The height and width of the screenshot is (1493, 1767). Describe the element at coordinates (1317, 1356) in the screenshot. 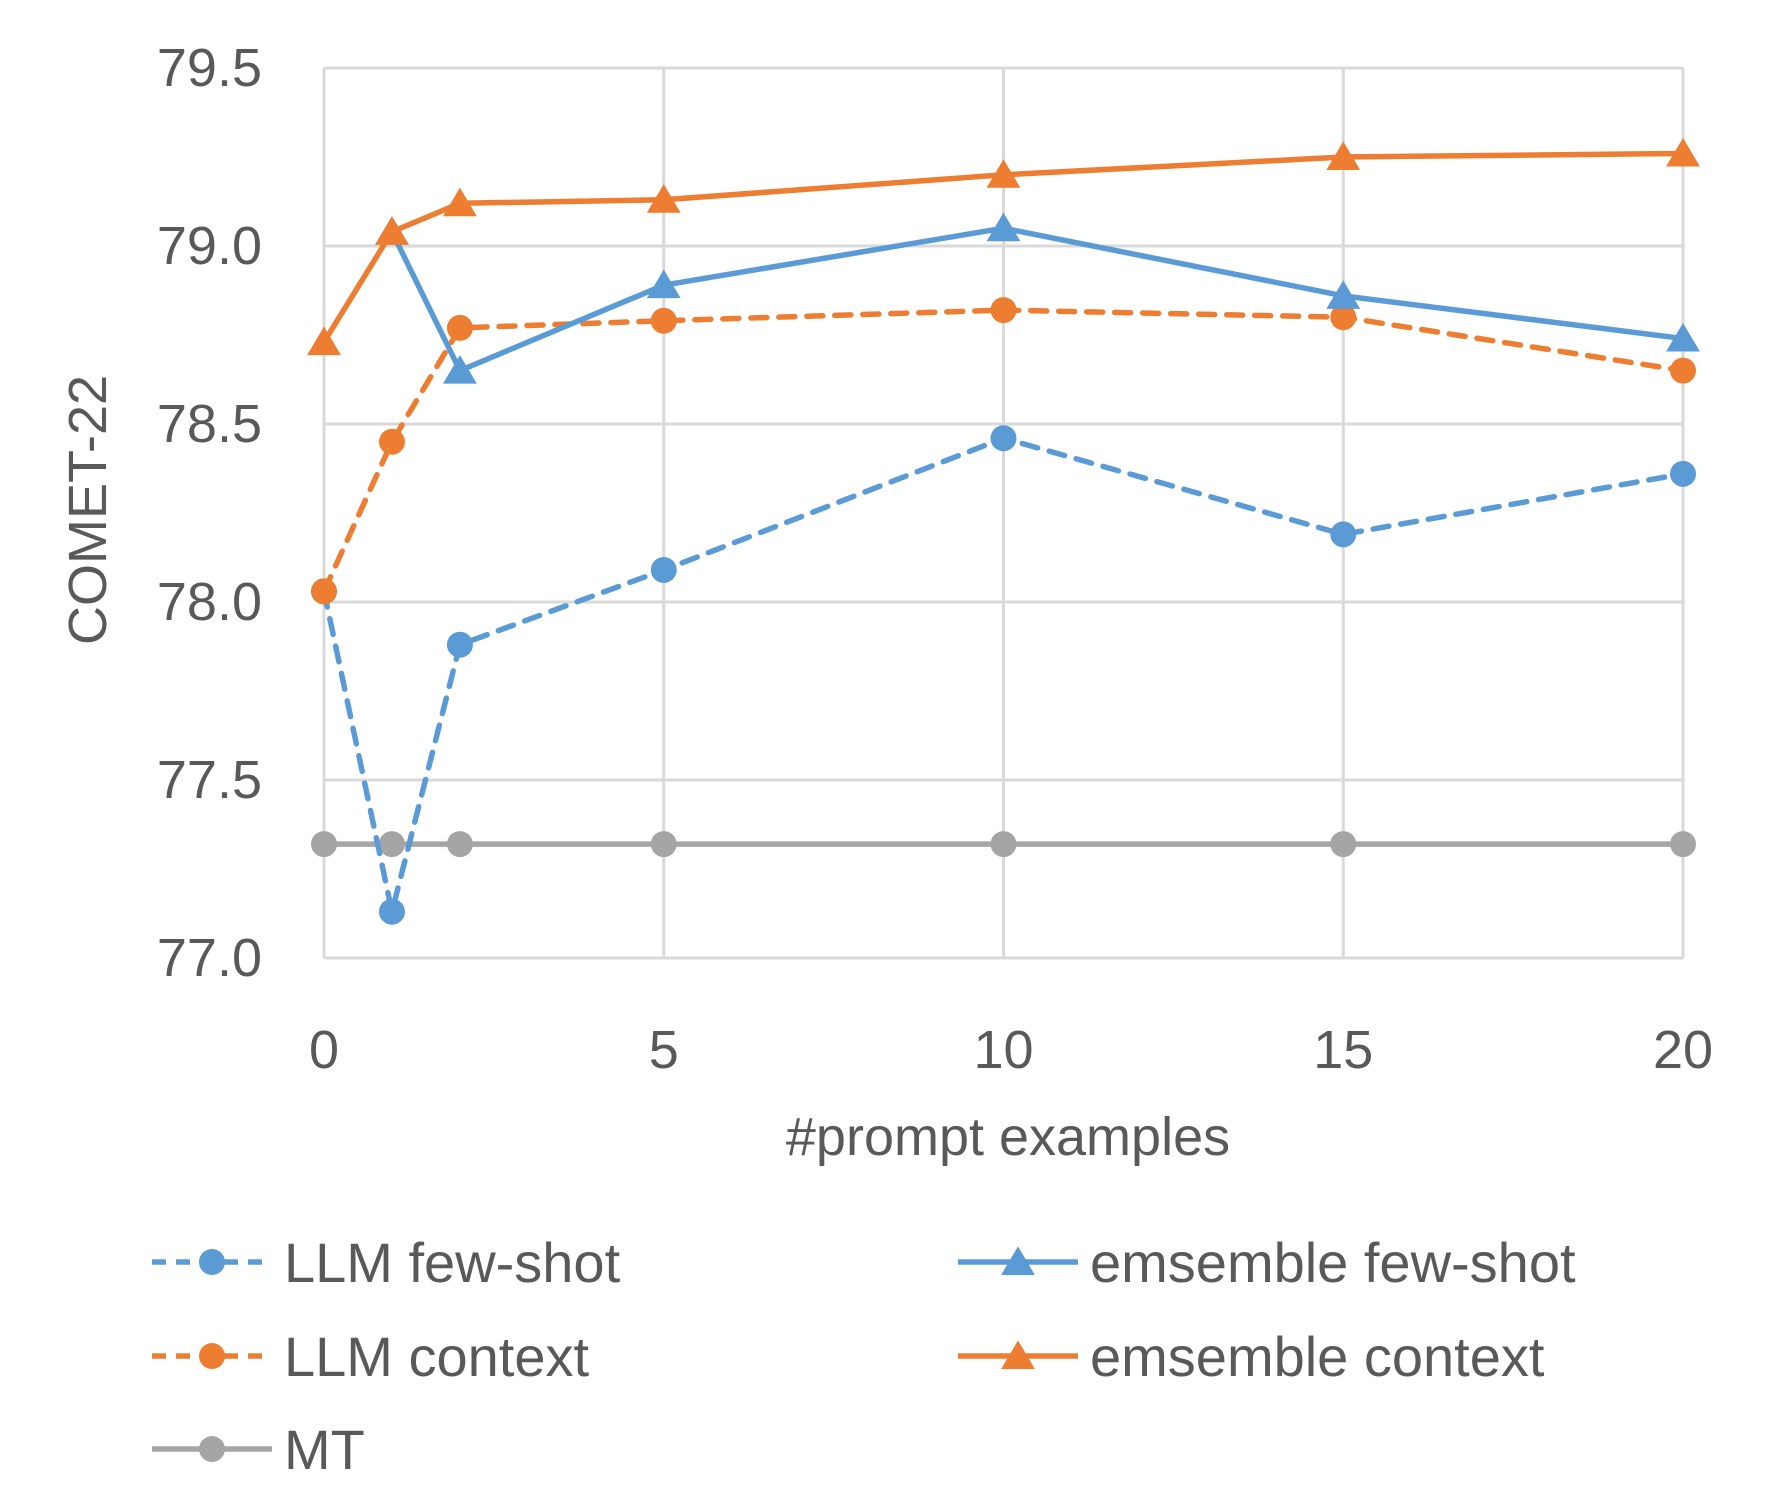

I see `legend-label: emsemble context` at that location.